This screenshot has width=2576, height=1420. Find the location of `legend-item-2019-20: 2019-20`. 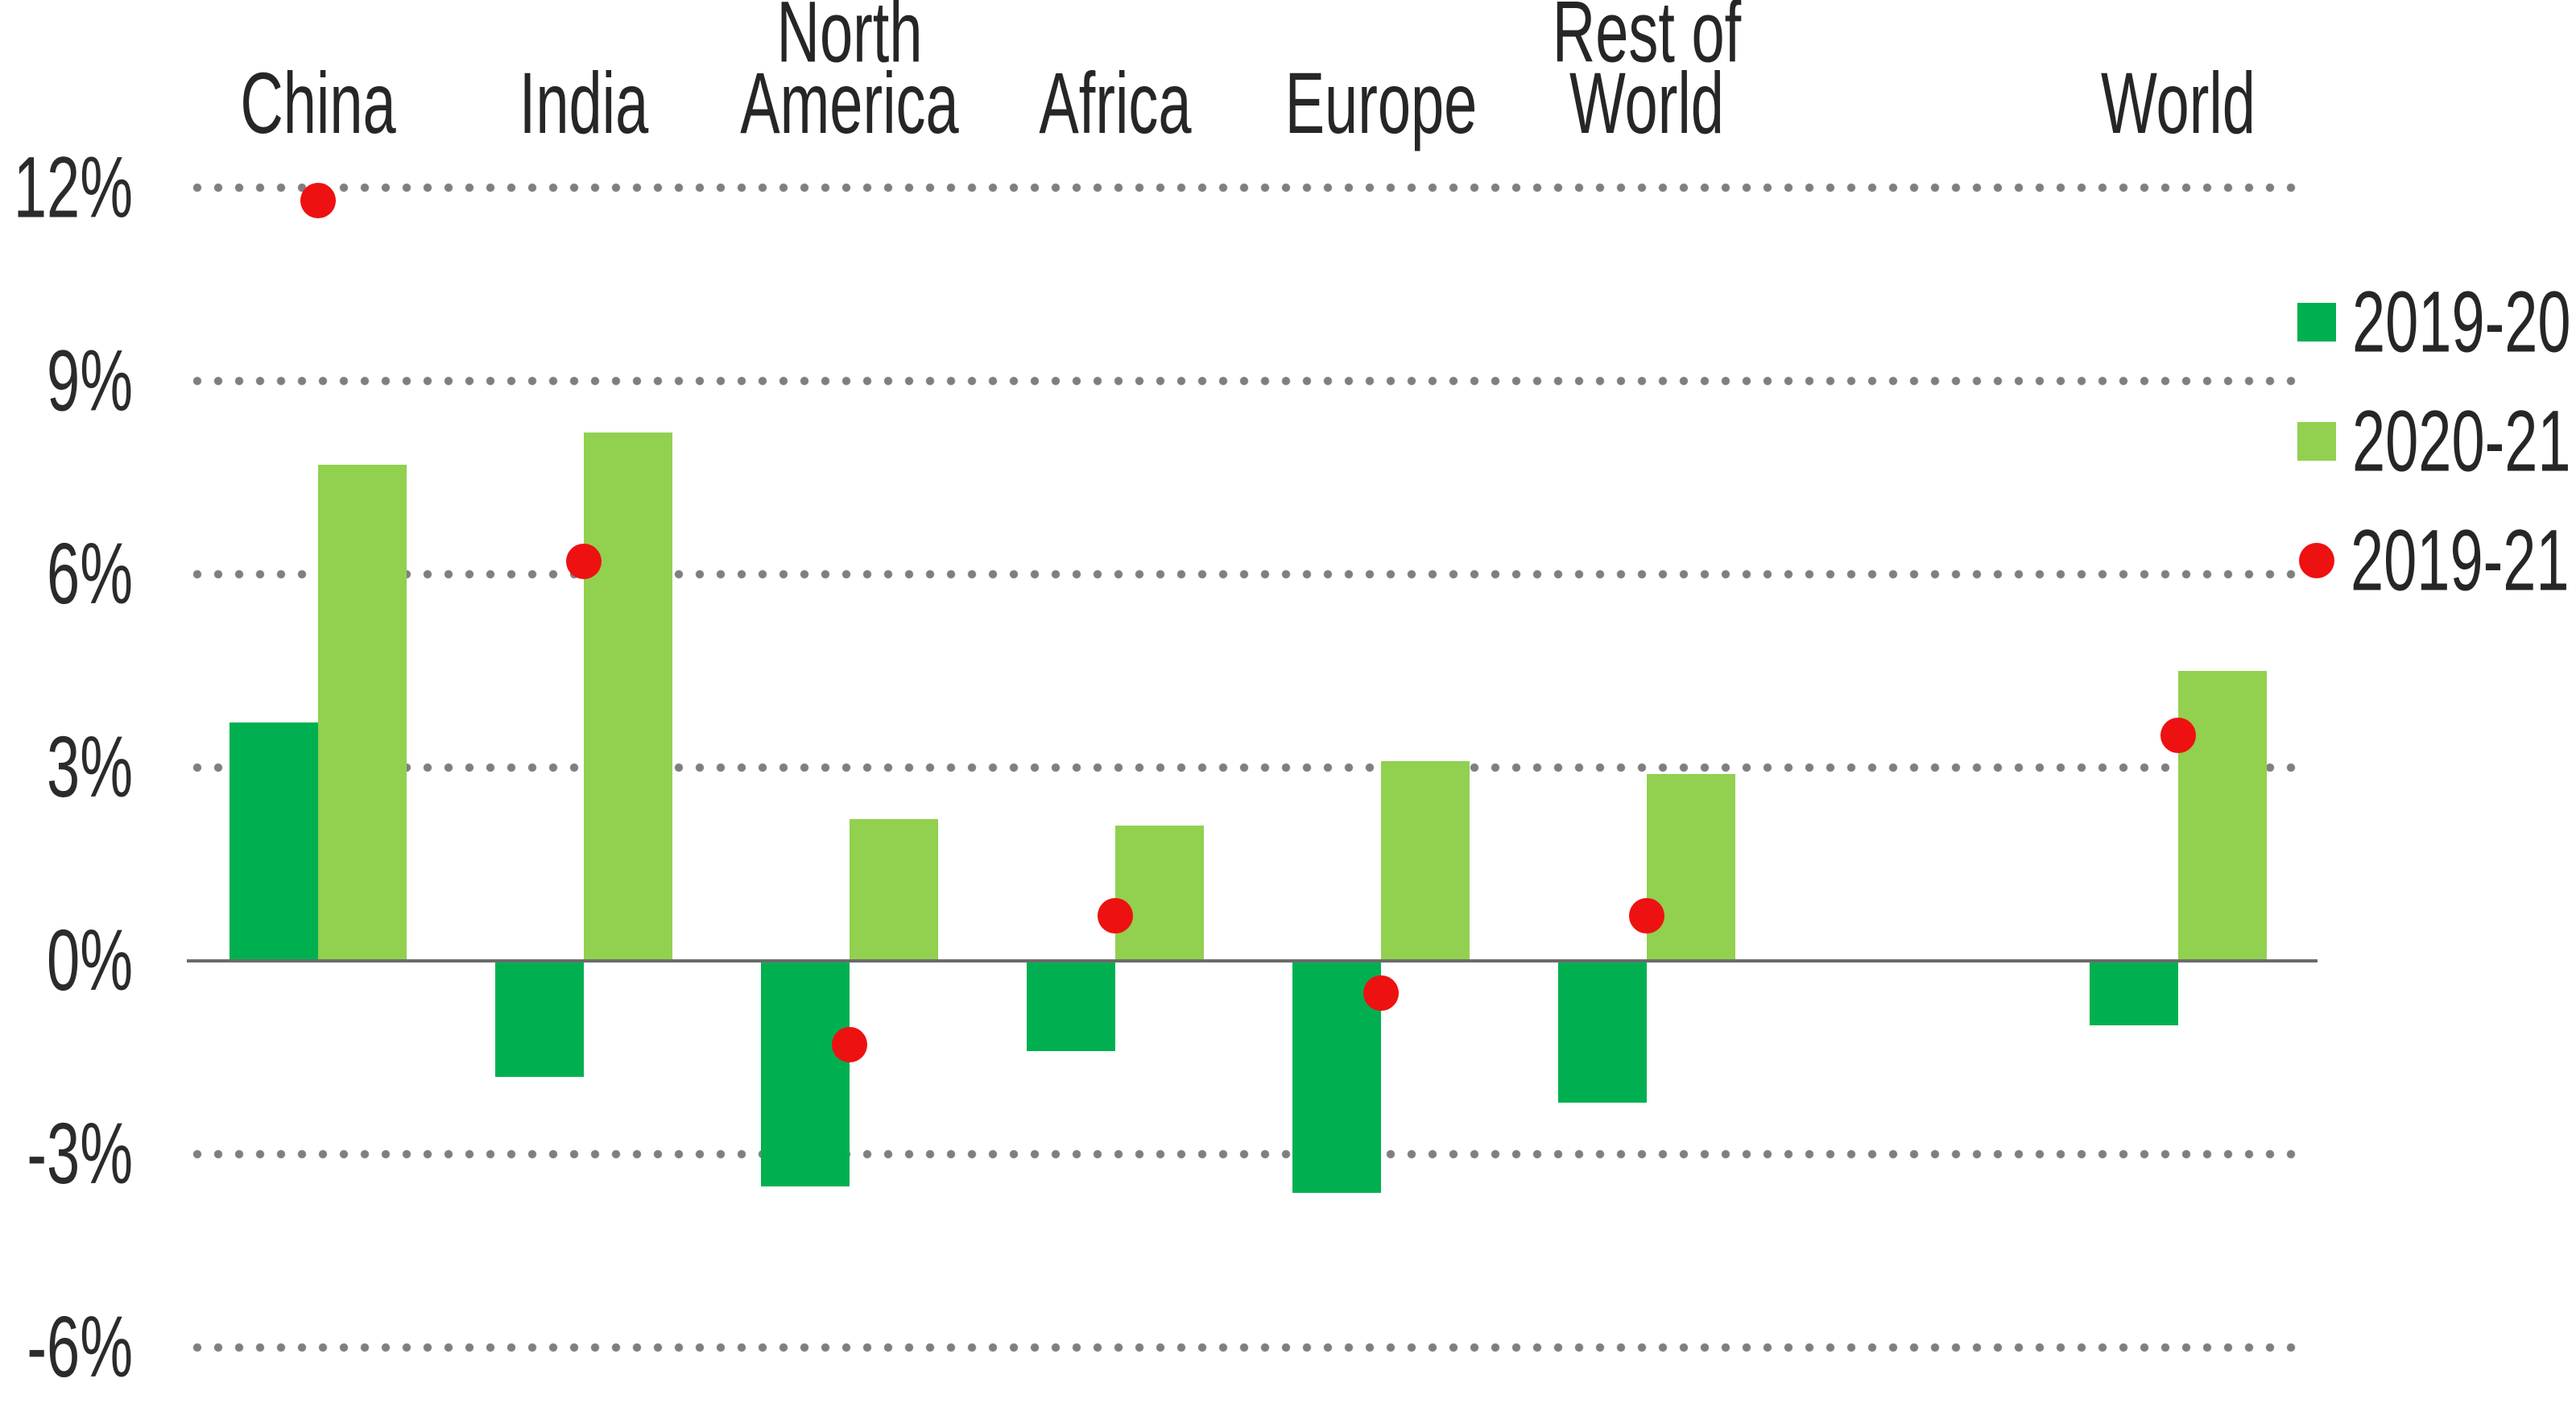

legend-item-2019-20: 2019-20 is located at coordinates (2434, 322).